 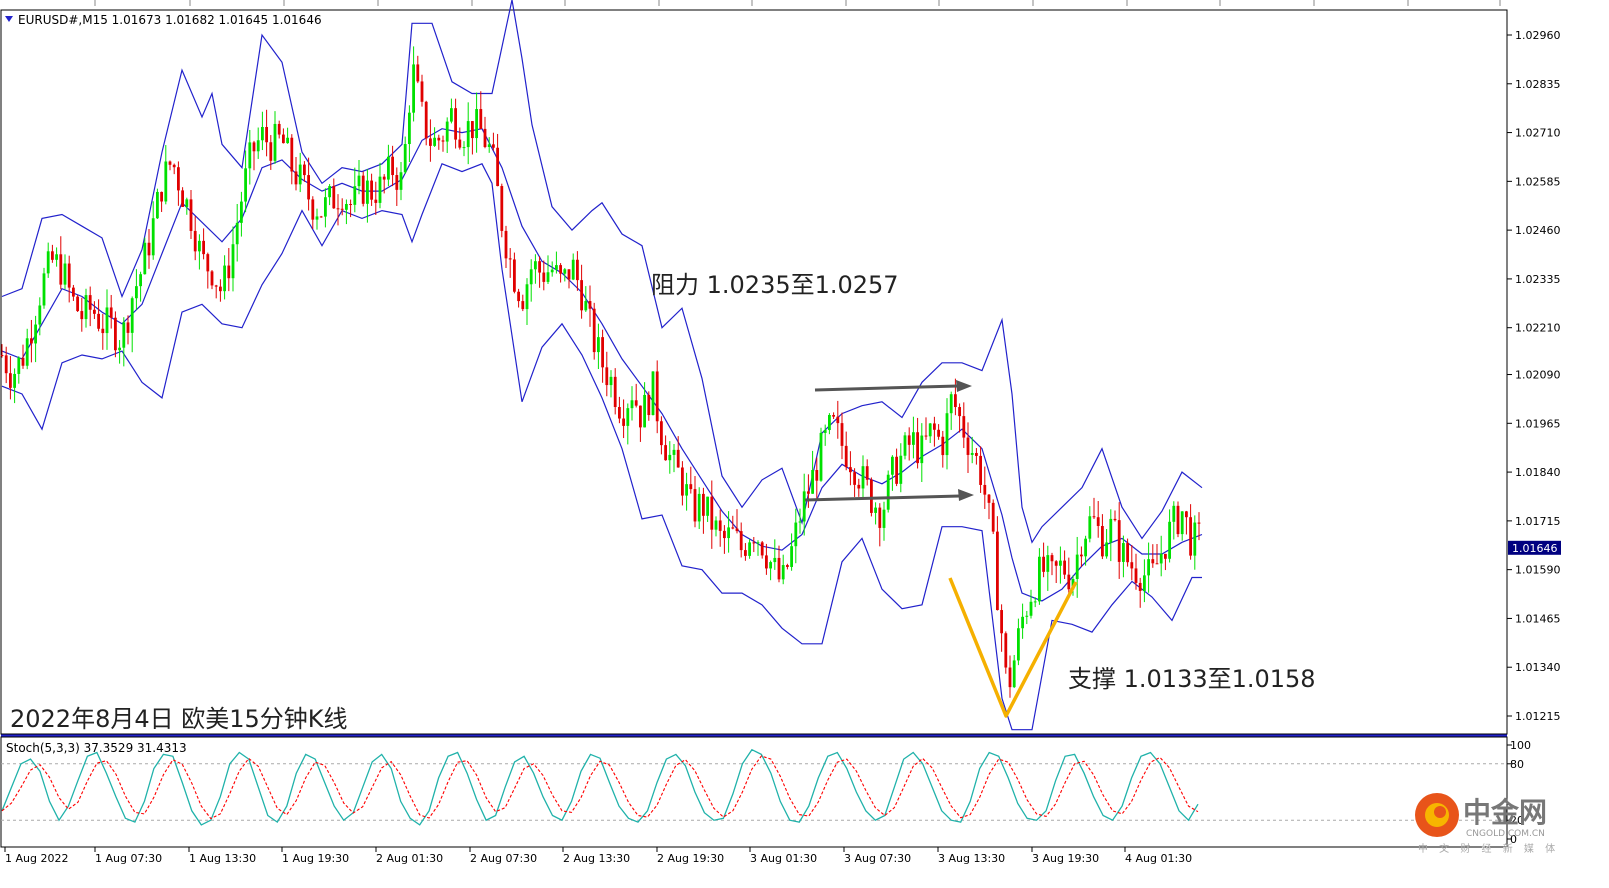 I want to click on stochastic-label: Stoch(5,3,3) 37.3529 31.4313, so click(x=96, y=748).